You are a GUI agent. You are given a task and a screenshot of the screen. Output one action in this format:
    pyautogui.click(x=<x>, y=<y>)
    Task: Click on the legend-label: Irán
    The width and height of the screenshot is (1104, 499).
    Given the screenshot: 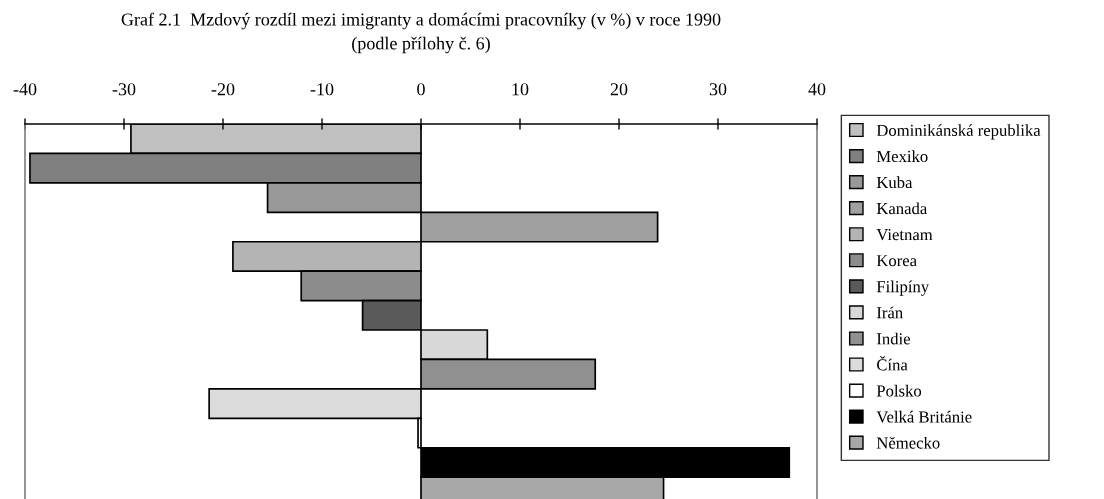 What is the action you would take?
    pyautogui.click(x=889, y=312)
    